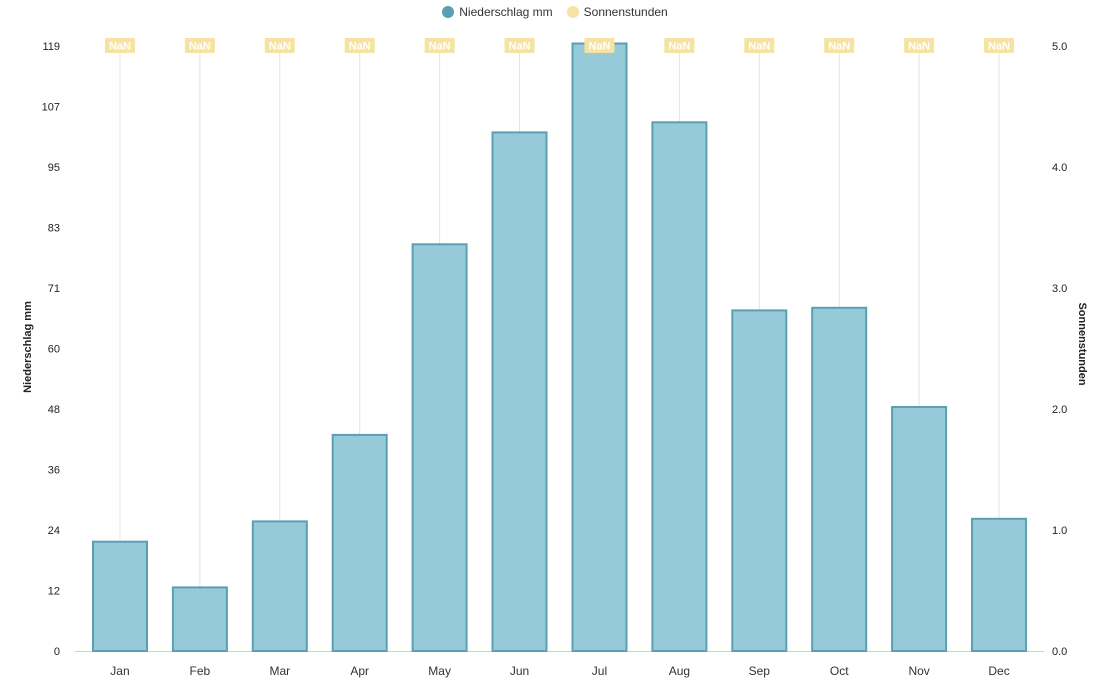 The height and width of the screenshot is (694, 1110). I want to click on nan-label-sep: NaN, so click(759, 47).